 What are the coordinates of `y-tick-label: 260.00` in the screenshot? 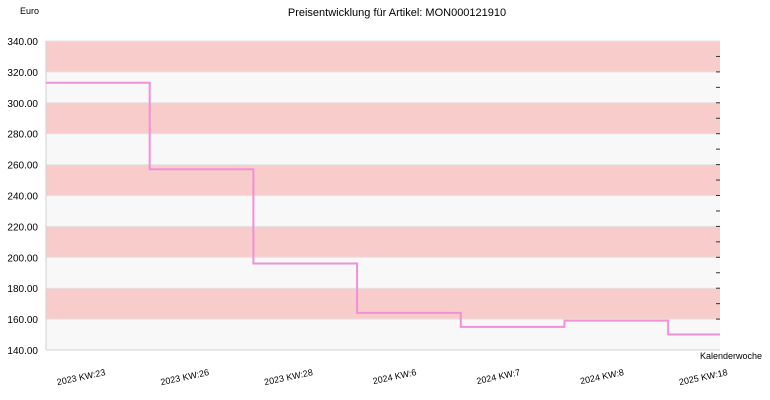 It's located at (22, 166).